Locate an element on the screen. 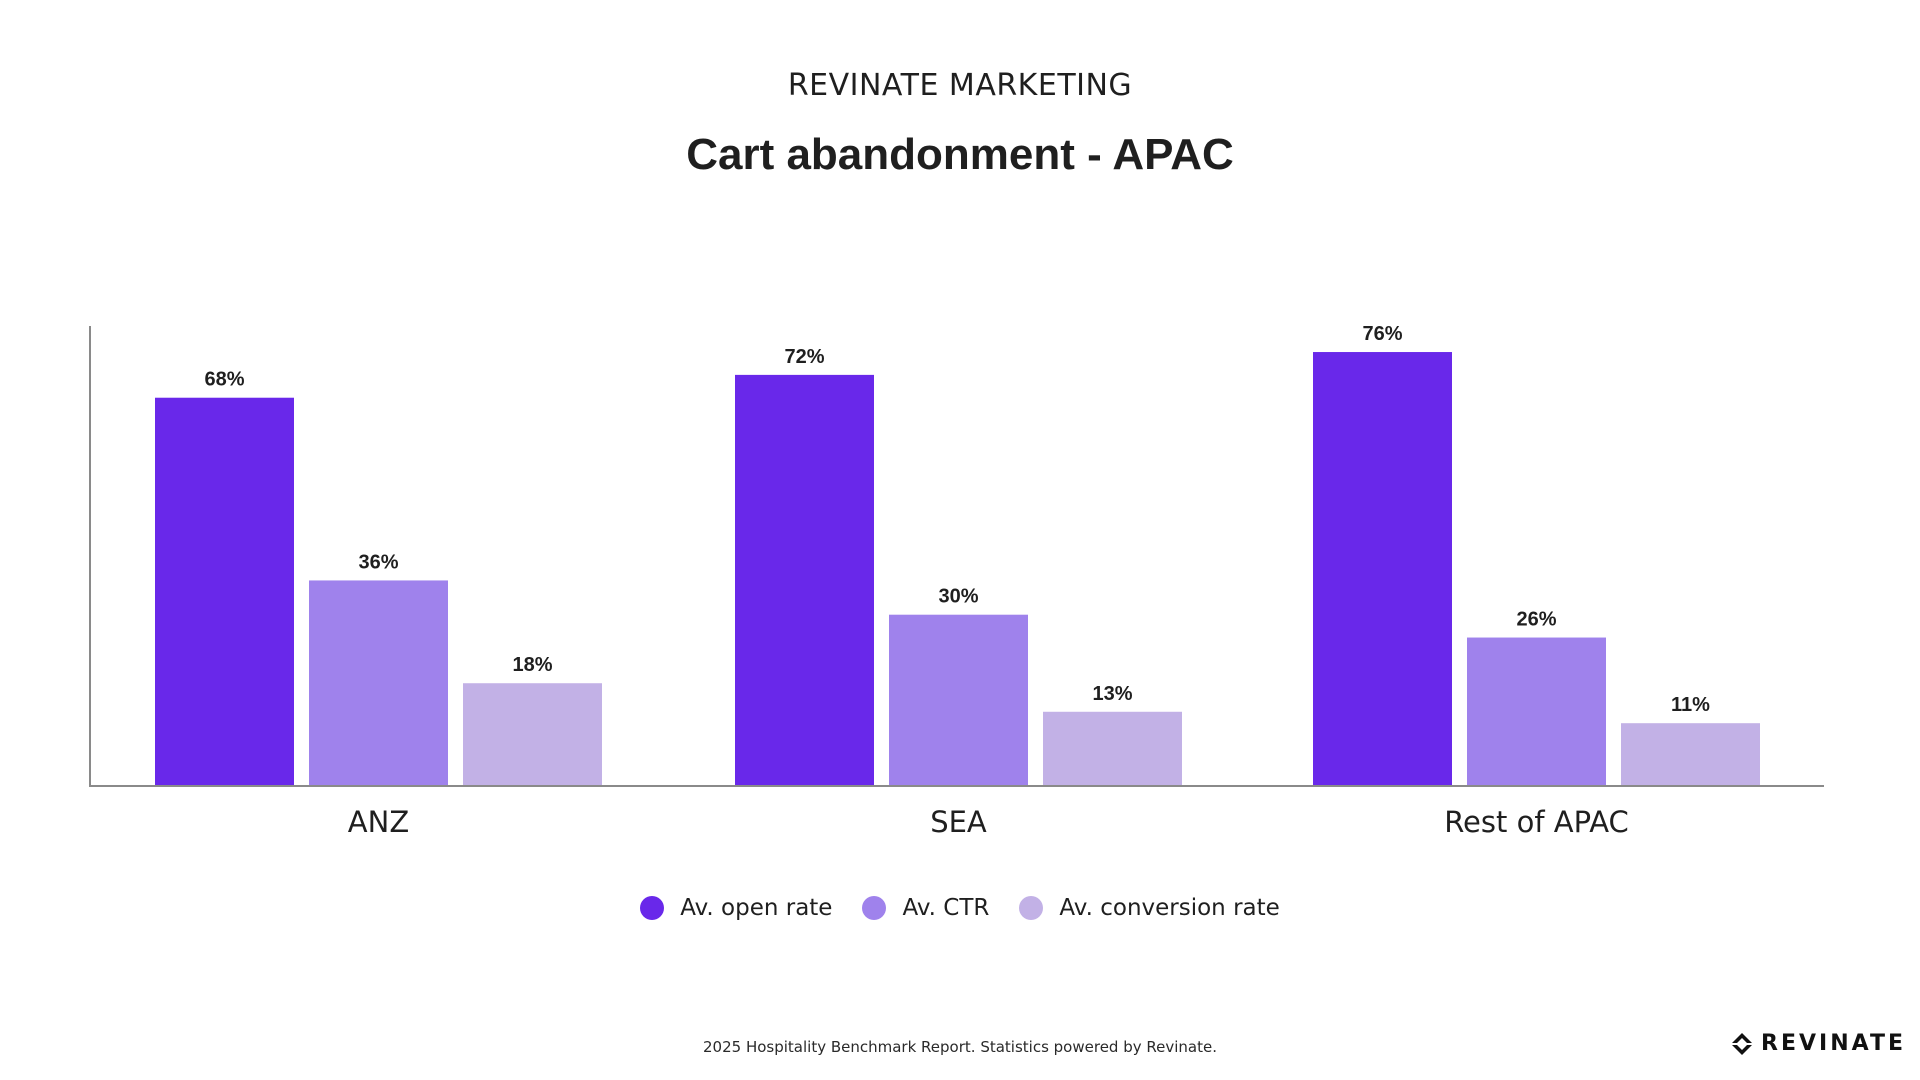 This screenshot has height=1080, width=1920. bar-value-label: 18% is located at coordinates (532, 665).